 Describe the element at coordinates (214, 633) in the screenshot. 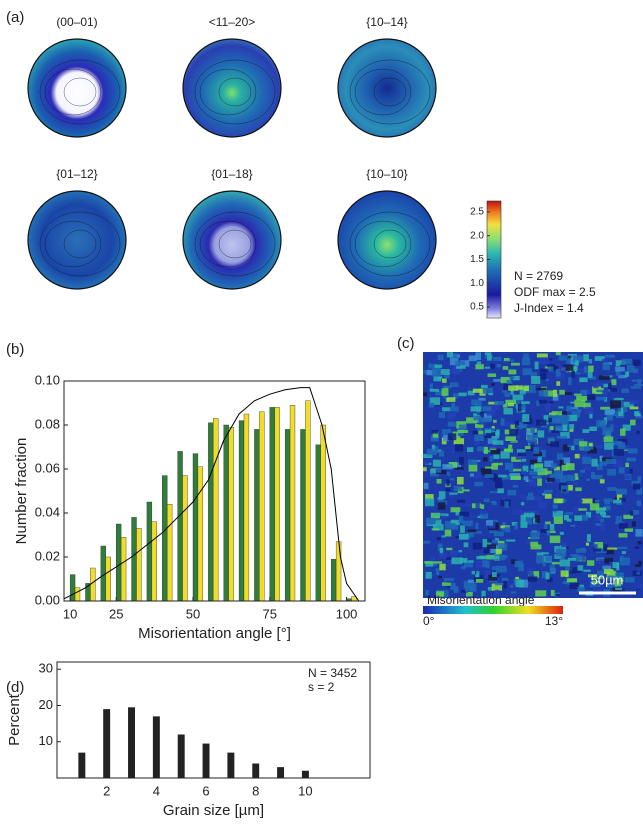

I see `x-axis-label: Misorientation angle [°]` at that location.